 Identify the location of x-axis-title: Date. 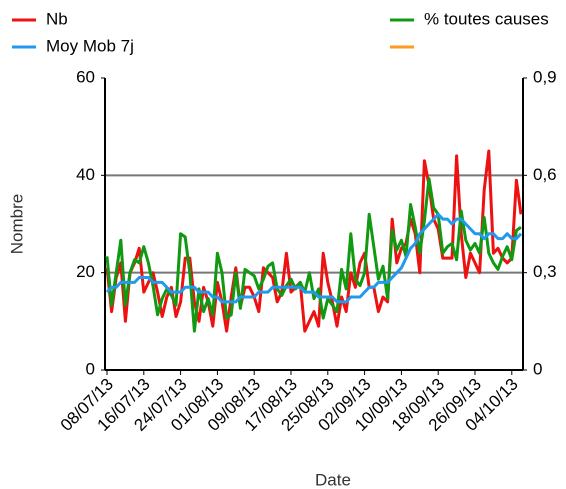
(333, 479).